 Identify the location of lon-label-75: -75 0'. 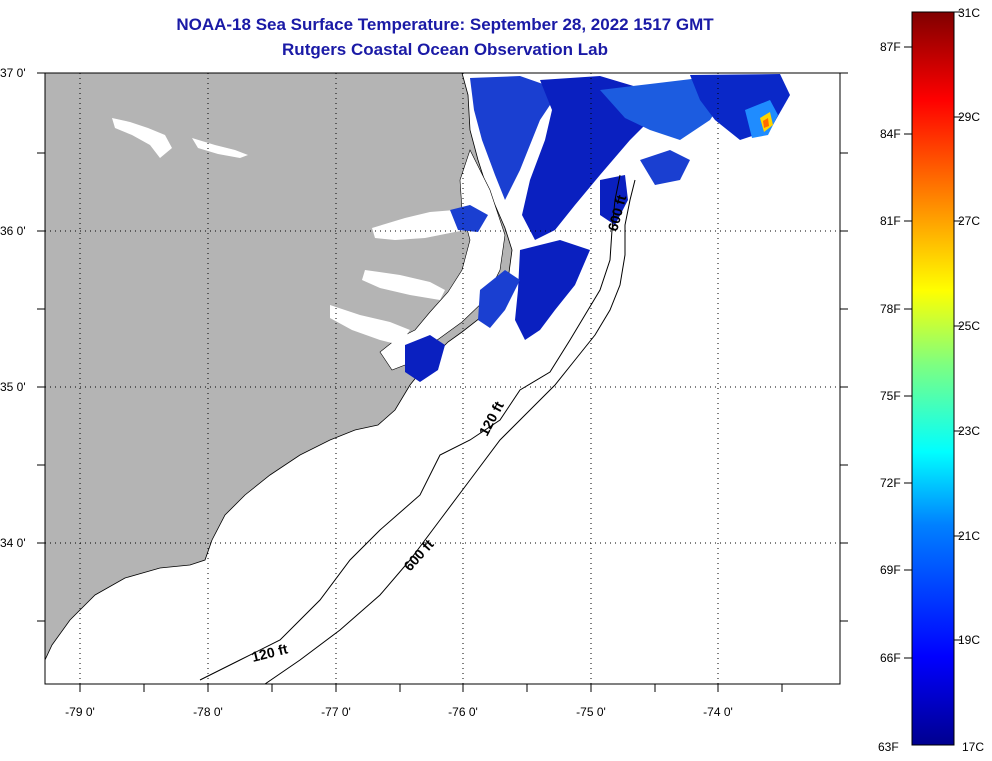
(591, 712).